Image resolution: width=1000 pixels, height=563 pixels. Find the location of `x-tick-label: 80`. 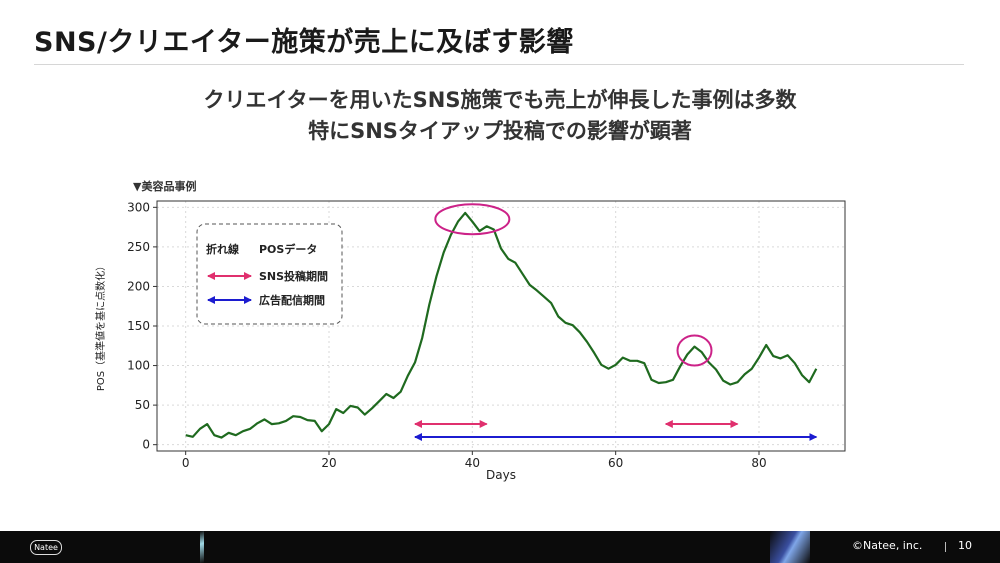

x-tick-label: 80 is located at coordinates (758, 463).